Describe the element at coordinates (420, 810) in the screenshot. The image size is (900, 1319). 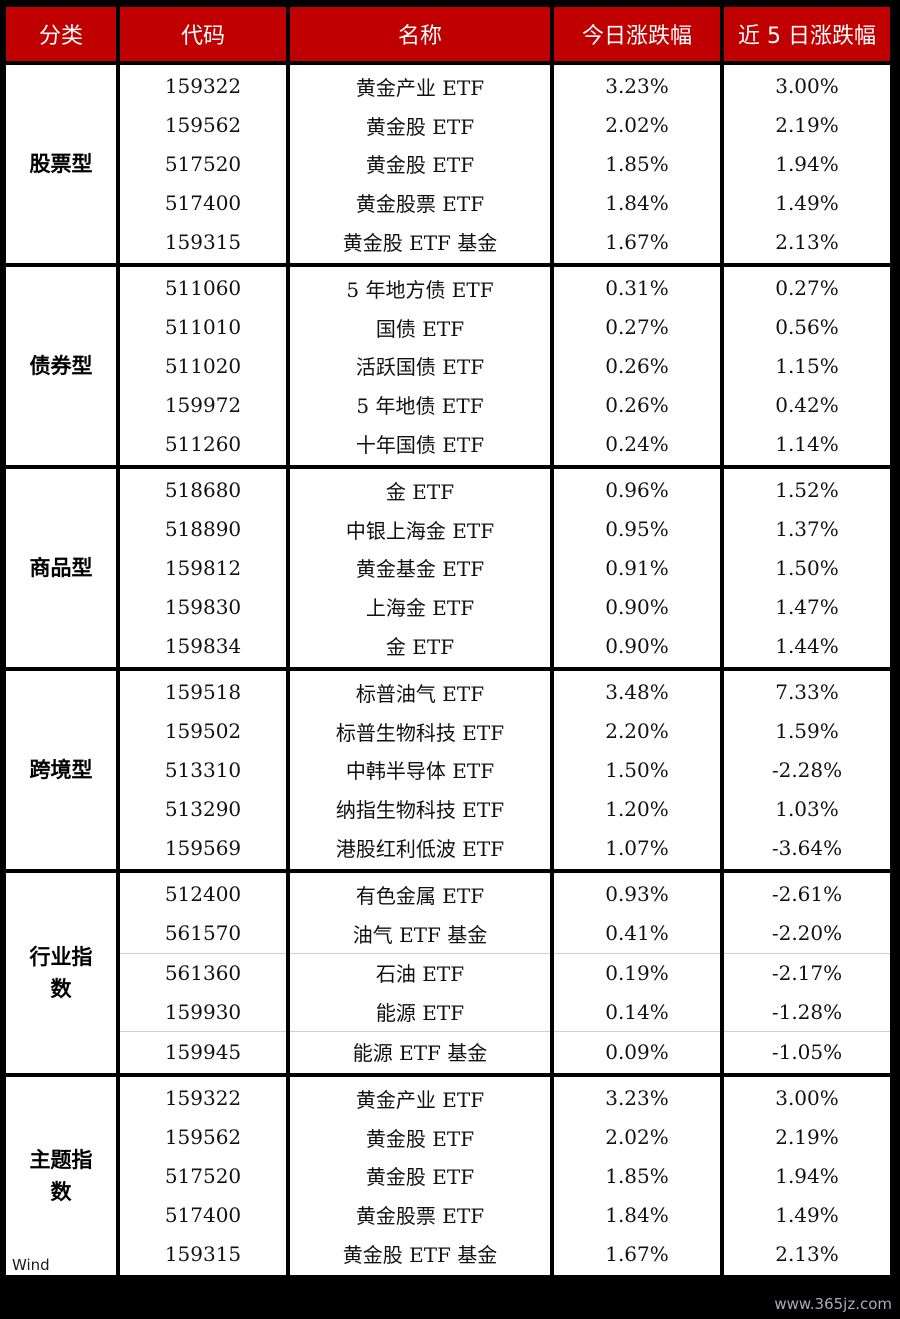
I see `name-cell: 纳指生物科技 ETF` at that location.